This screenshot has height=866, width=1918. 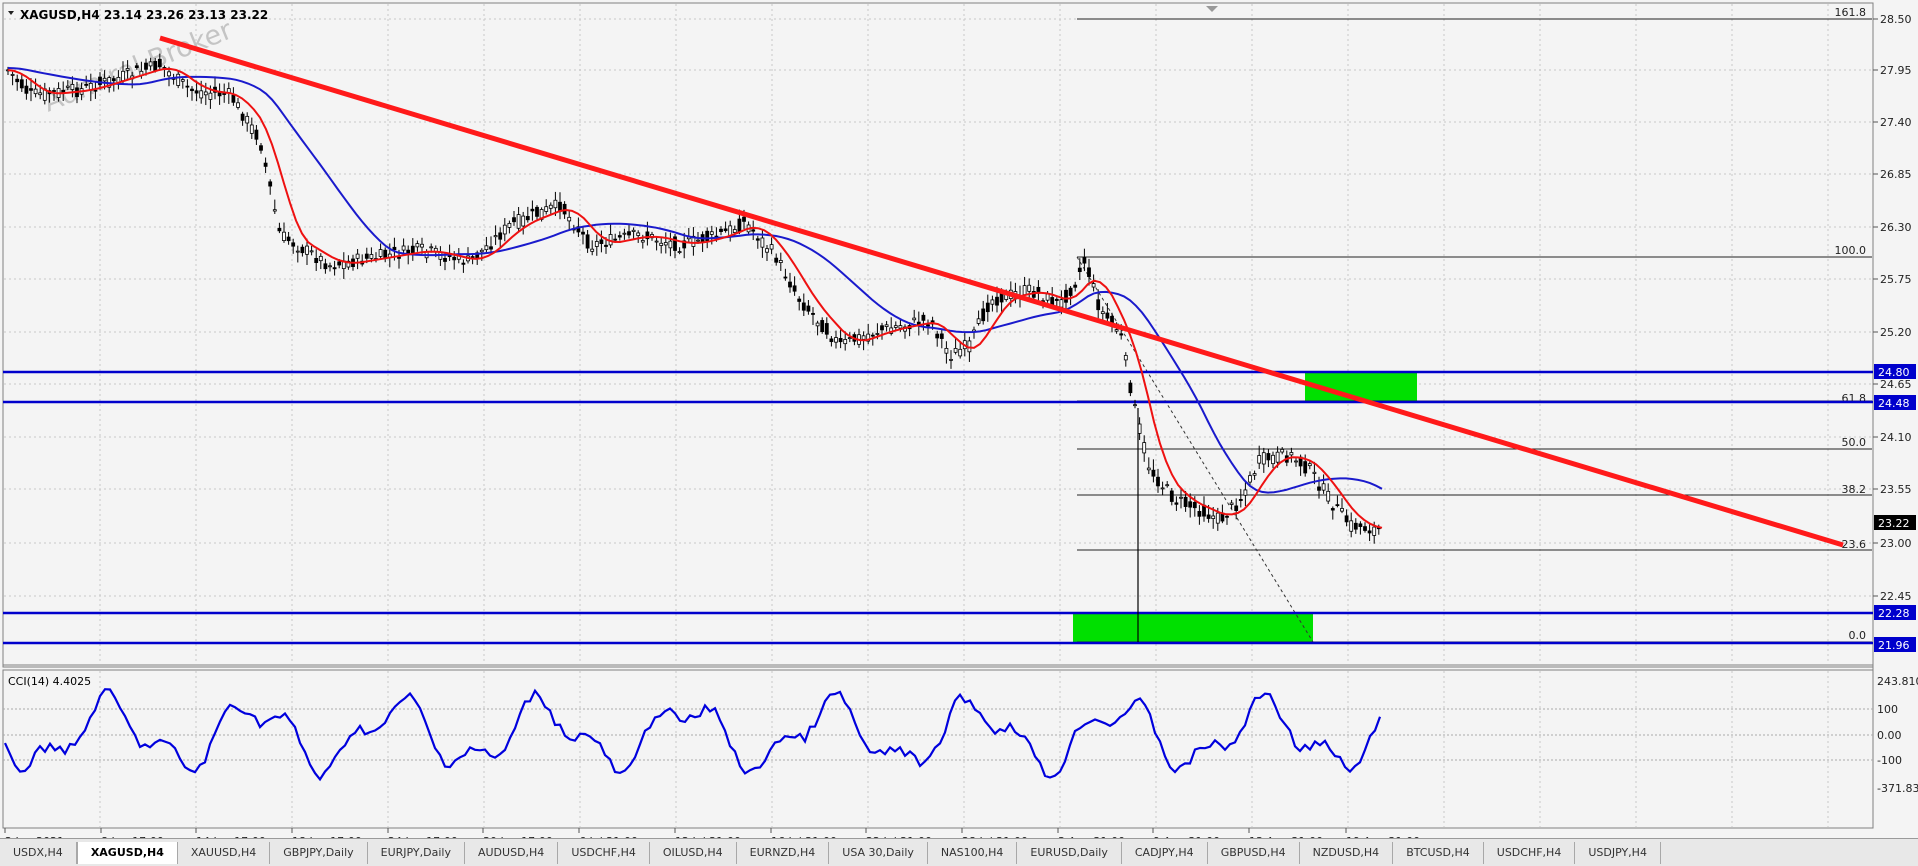 What do you see at coordinates (1254, 853) in the screenshot?
I see `chart-tab: GBPUSD,H4` at bounding box center [1254, 853].